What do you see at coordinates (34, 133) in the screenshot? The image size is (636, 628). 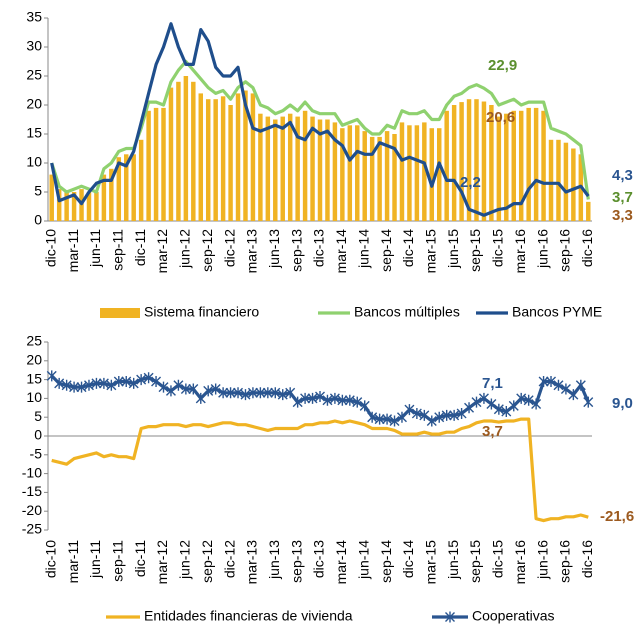 I see `y-tick-label: 15` at bounding box center [34, 133].